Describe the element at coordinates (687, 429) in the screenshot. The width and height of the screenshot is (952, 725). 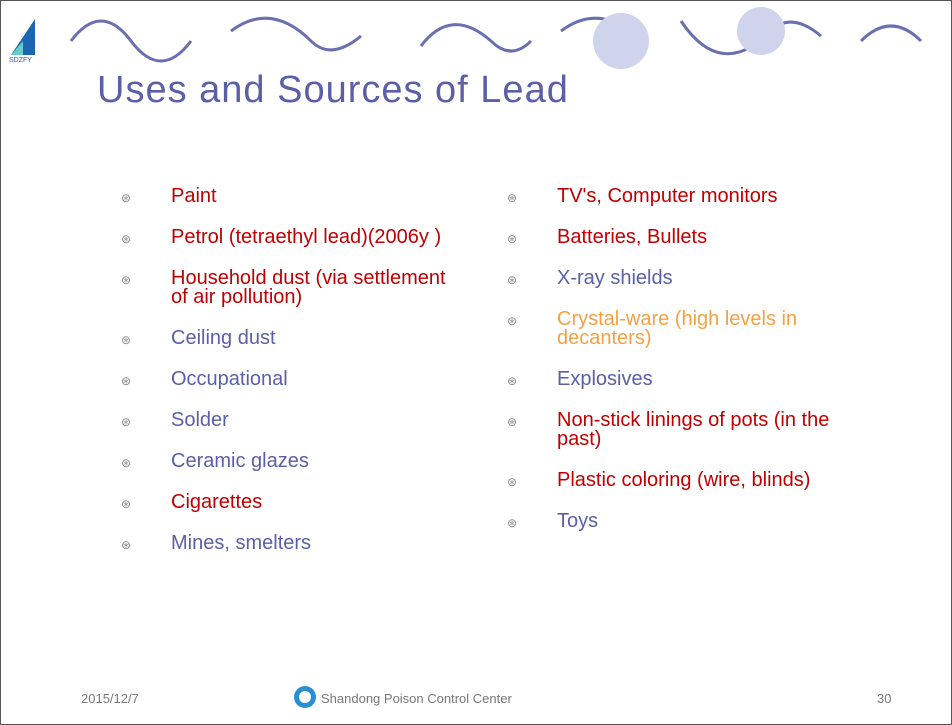
I see `bullet-item: Non-stick linings of pots (in the past)` at that location.